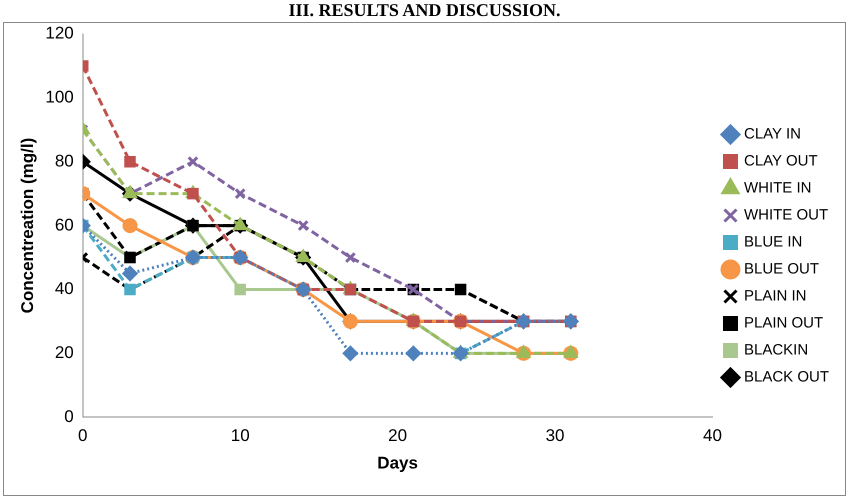  Describe the element at coordinates (781, 161) in the screenshot. I see `legend-label: CLAY OUT` at that location.